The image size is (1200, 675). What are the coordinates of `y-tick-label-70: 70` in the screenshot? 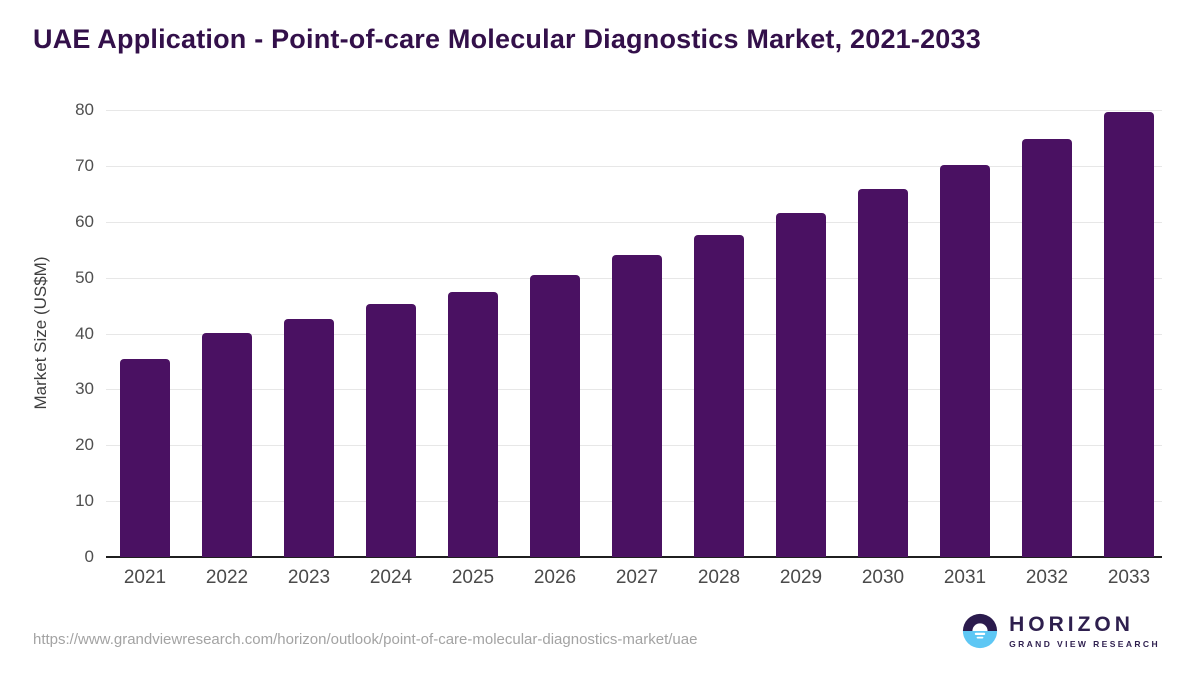 It's located at (84, 165).